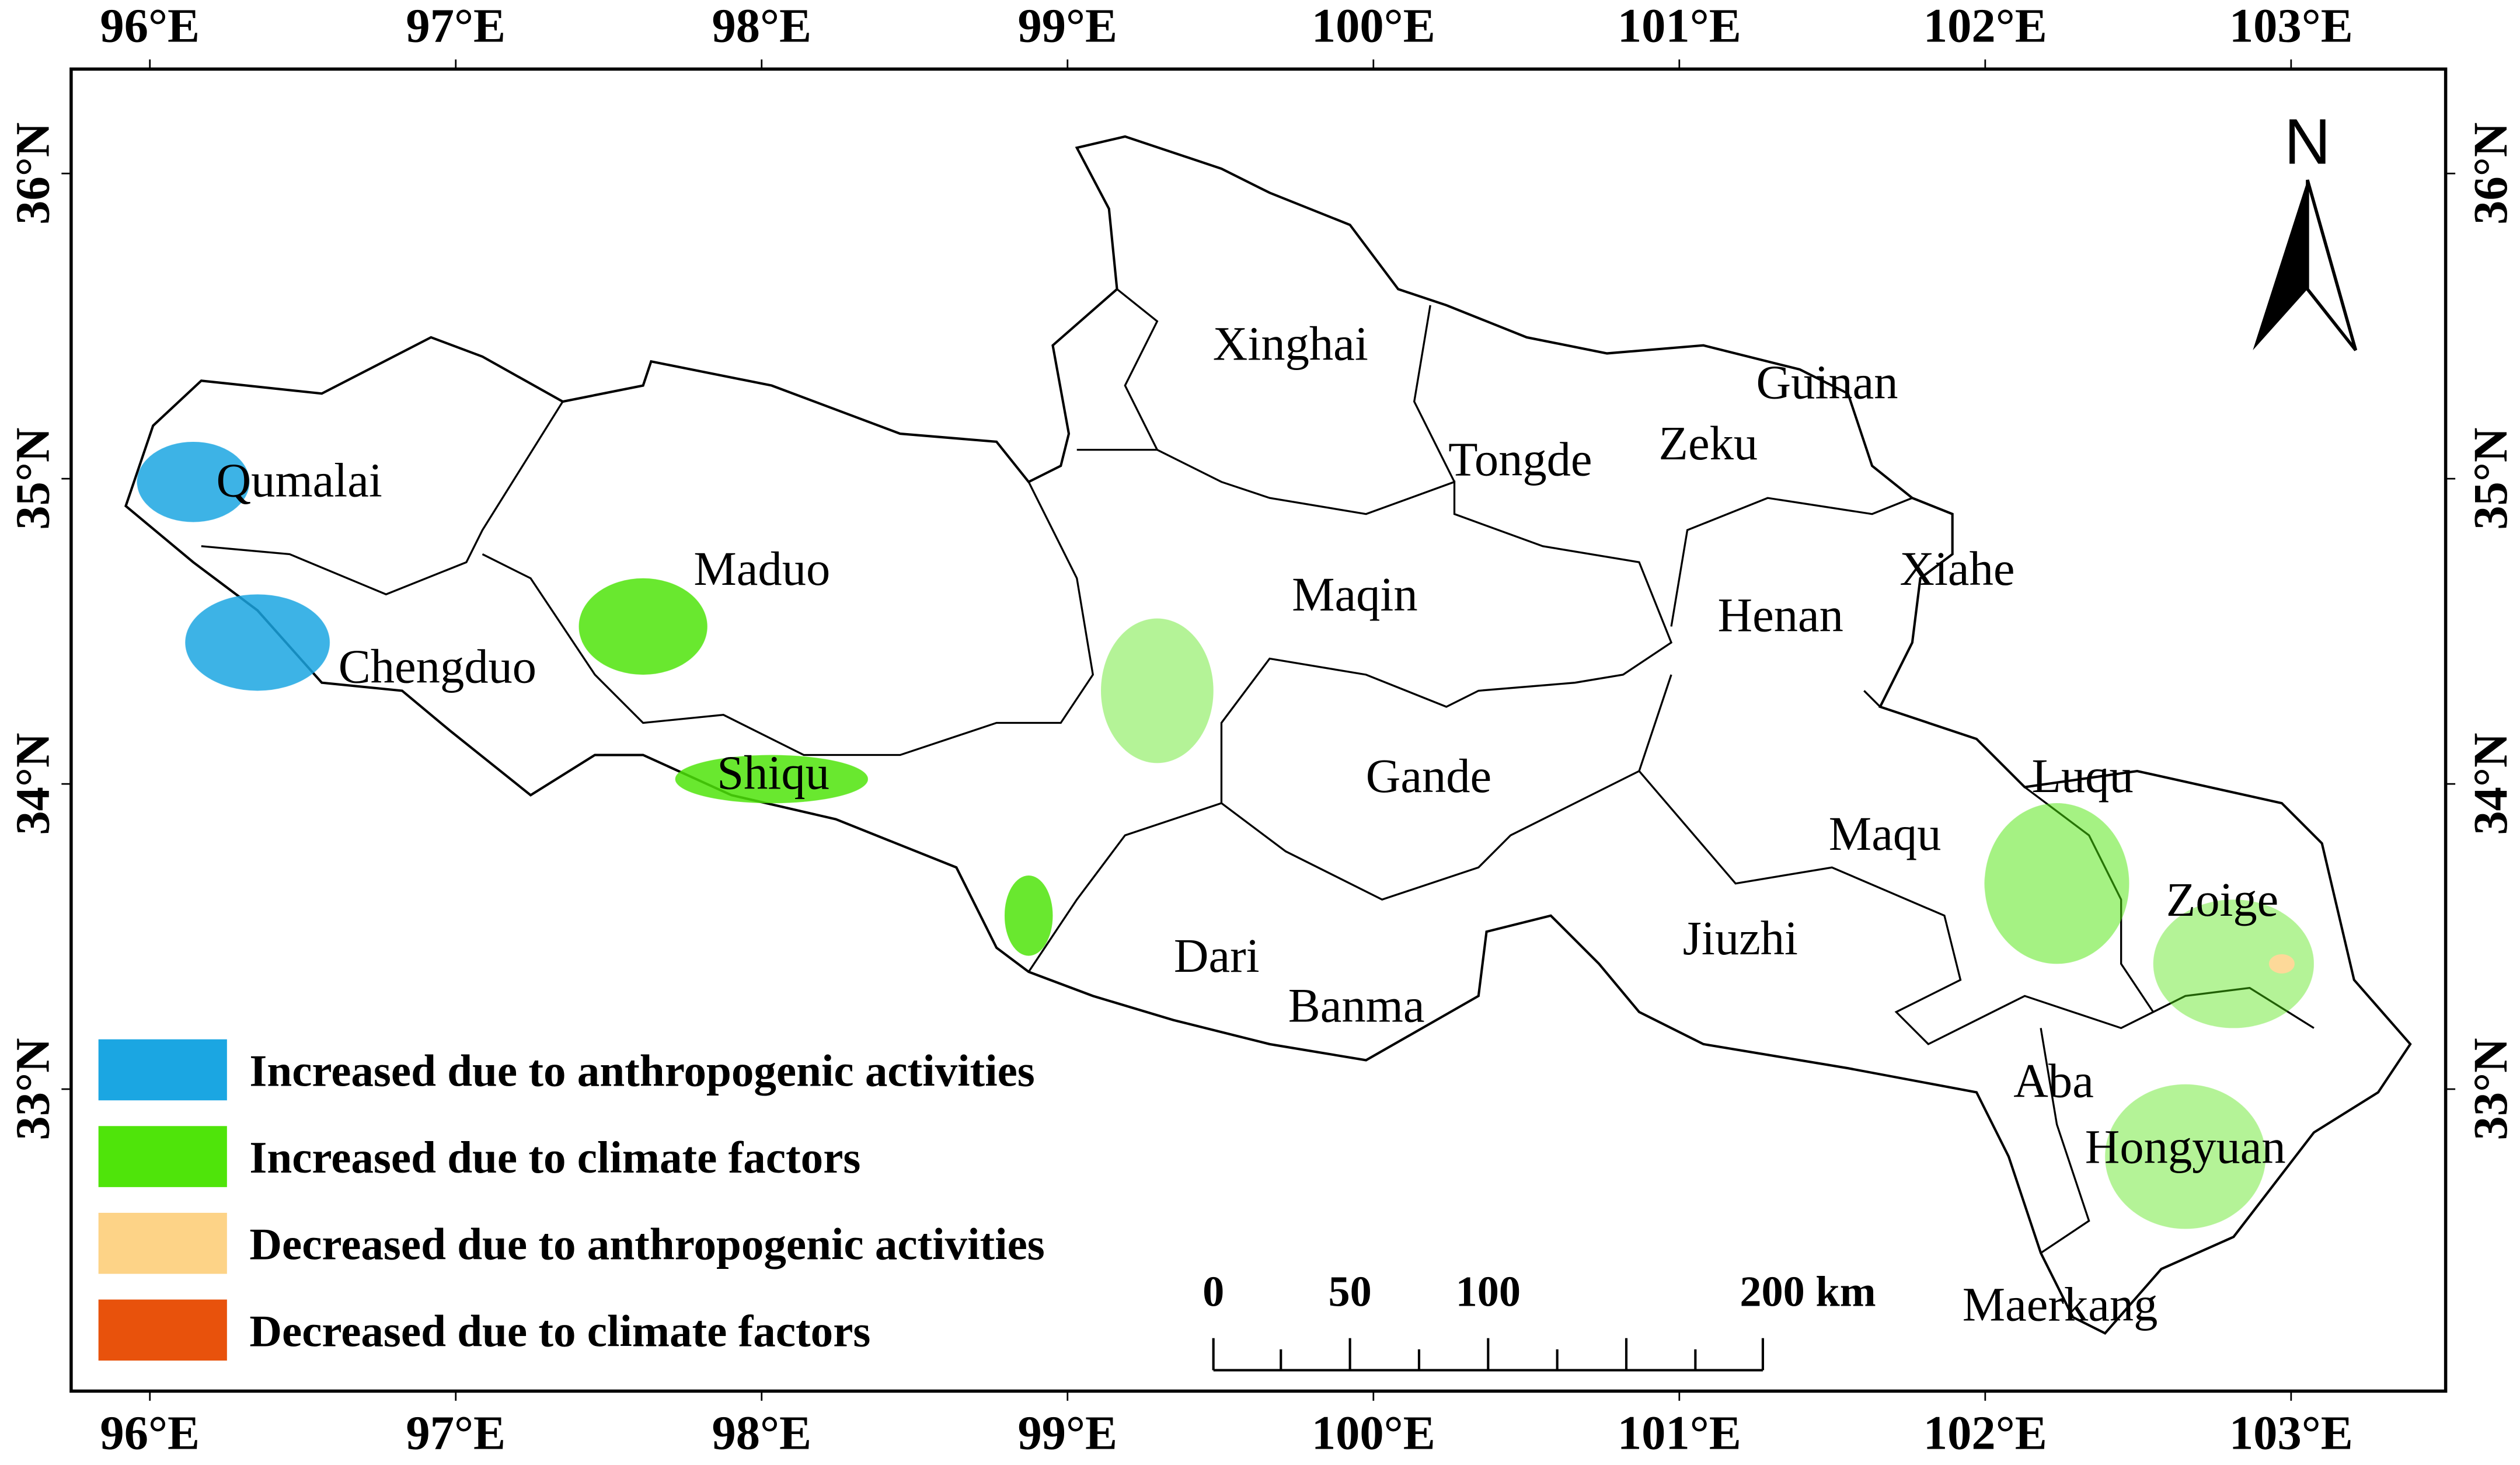 Image resolution: width=2520 pixels, height=1465 pixels. Describe the element at coordinates (1217, 955) in the screenshot. I see `region-label: Dari` at that location.